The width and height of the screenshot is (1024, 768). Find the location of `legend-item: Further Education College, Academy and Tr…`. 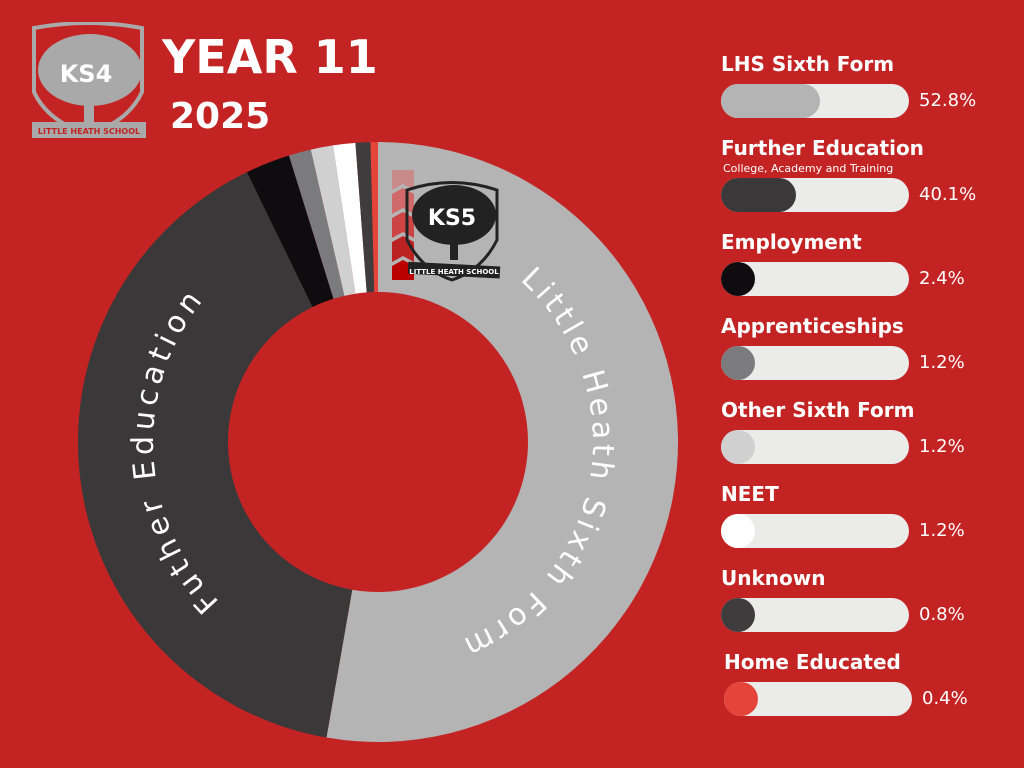

legend-item: Further Education College, Academy and Tr… is located at coordinates (866, 174).